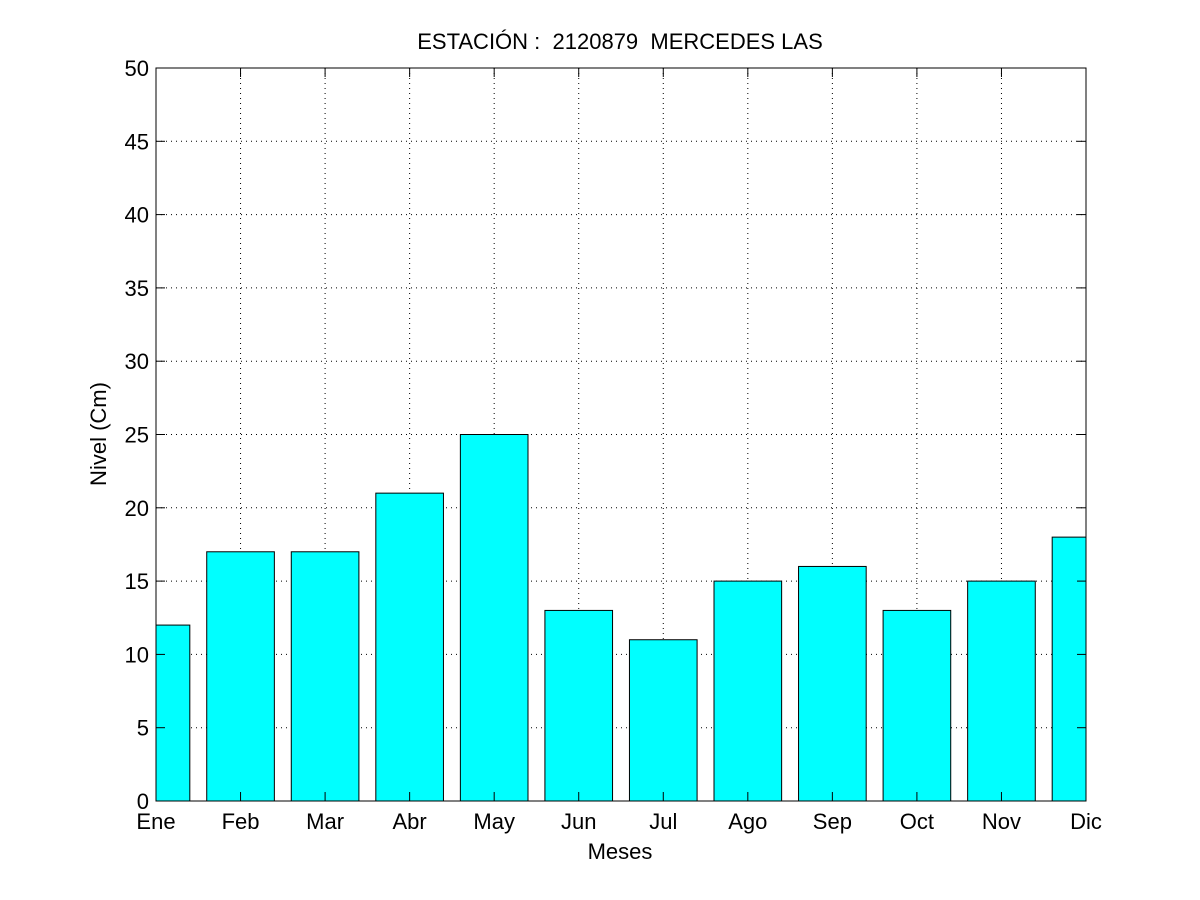  What do you see at coordinates (578, 821) in the screenshot?
I see `x-tick-label: Jun` at bounding box center [578, 821].